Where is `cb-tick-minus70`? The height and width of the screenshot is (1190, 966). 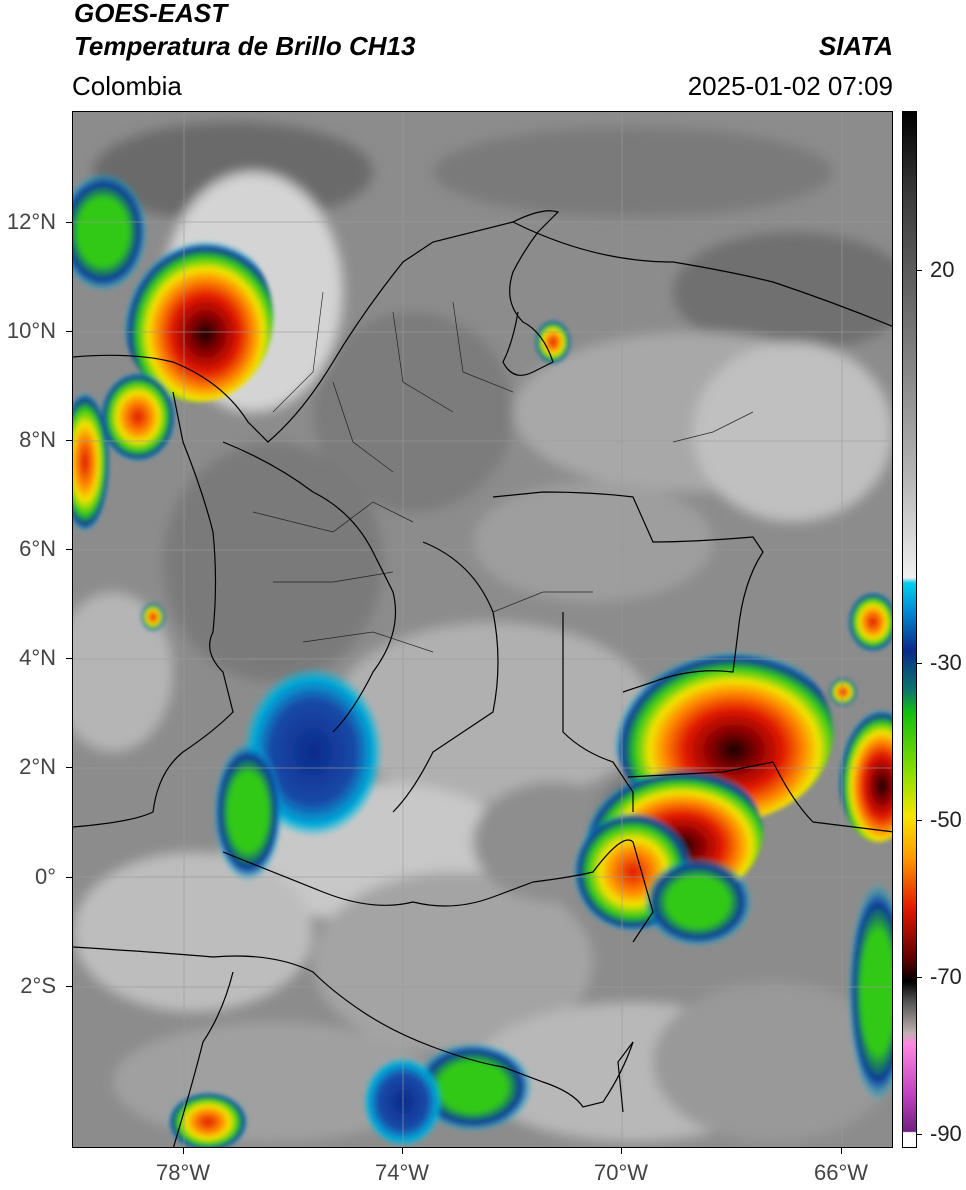 cb-tick-minus70 is located at coordinates (919, 977).